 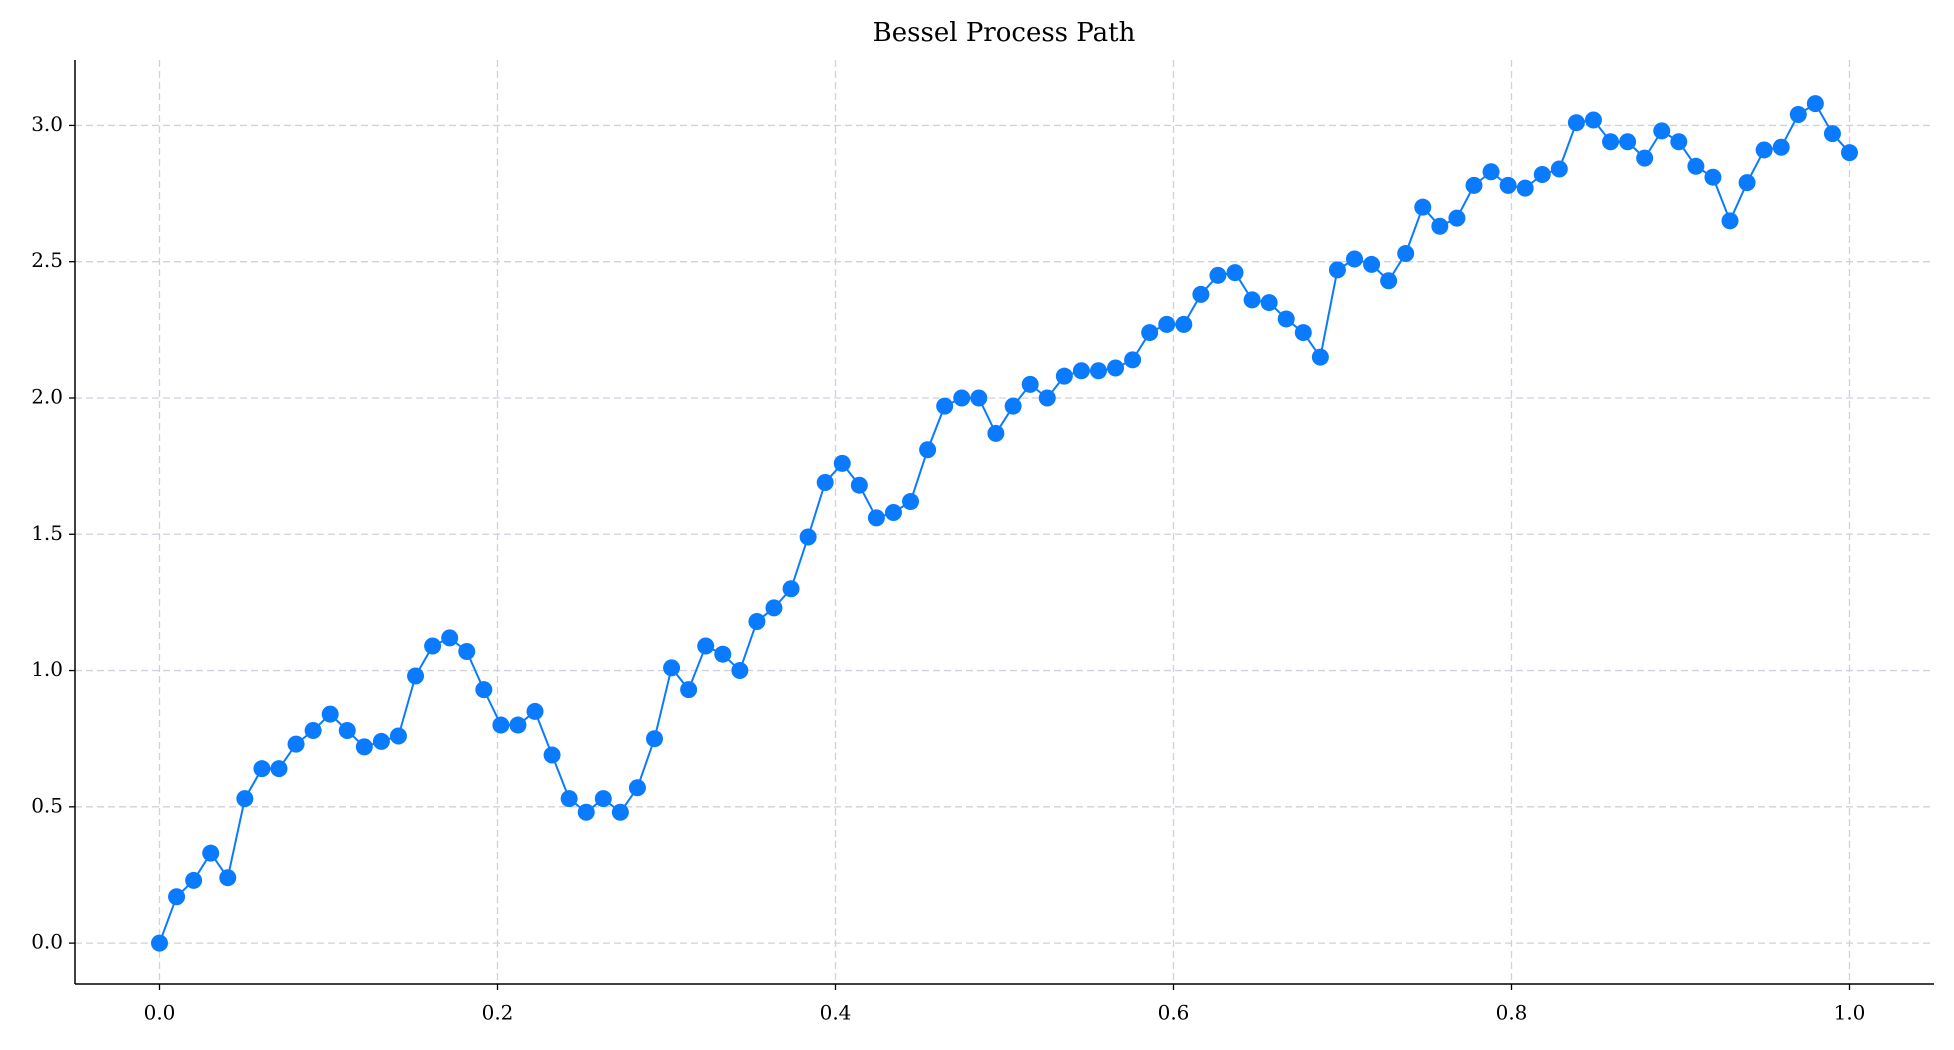 I want to click on y-tick-label: 0.0, so click(x=47, y=942).